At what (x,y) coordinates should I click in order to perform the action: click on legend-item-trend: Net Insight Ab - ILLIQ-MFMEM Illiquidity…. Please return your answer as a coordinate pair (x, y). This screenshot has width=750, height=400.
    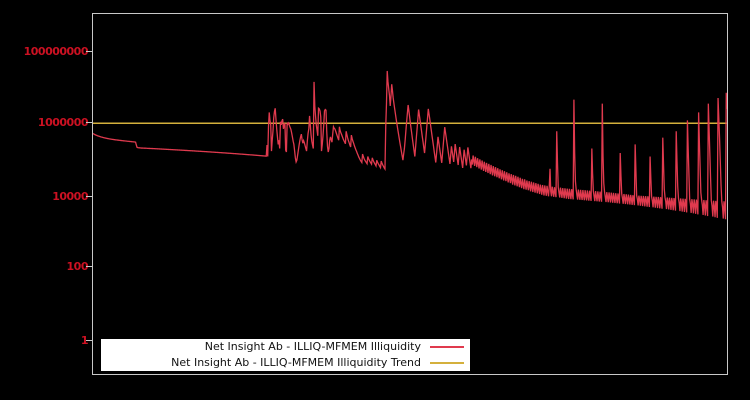
    Looking at the image, I should click on (285, 363).